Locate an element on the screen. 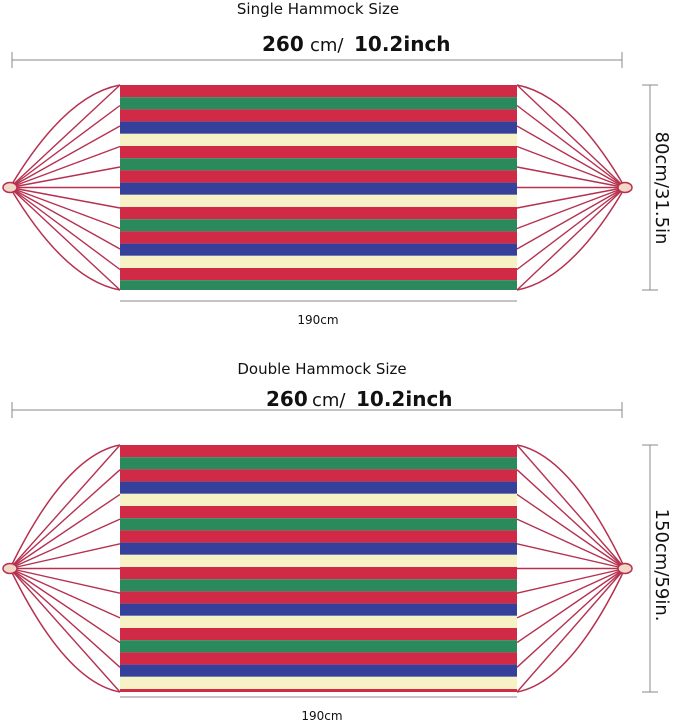  title: Single Hammock Size is located at coordinates (318, 9).